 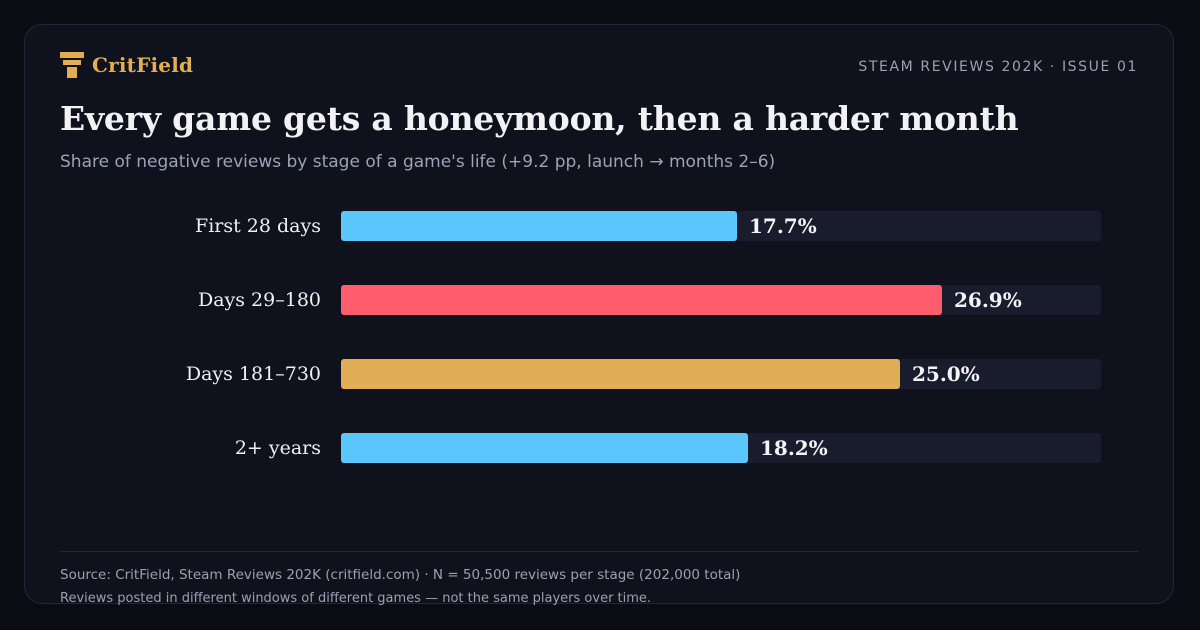 I want to click on issue-label: STEAM REVIEWS 202K · ISSUE 01, so click(x=998, y=67).